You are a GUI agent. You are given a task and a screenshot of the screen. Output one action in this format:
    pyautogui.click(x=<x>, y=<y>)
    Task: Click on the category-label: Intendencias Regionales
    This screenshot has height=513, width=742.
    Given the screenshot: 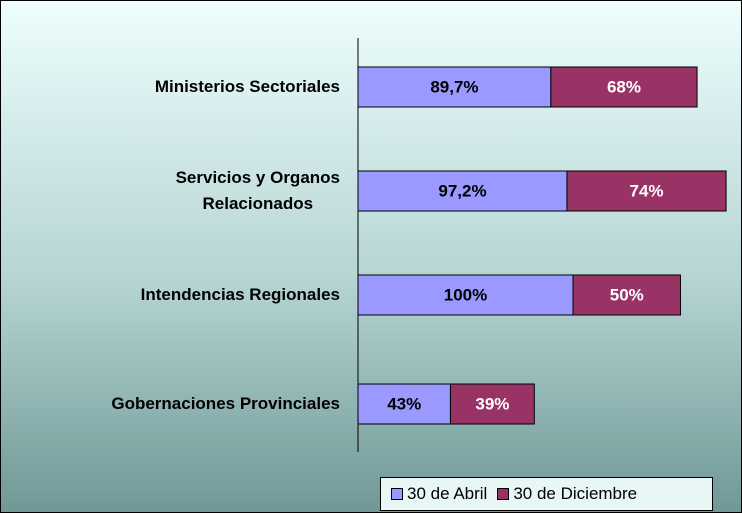 What is the action you would take?
    pyautogui.click(x=240, y=294)
    